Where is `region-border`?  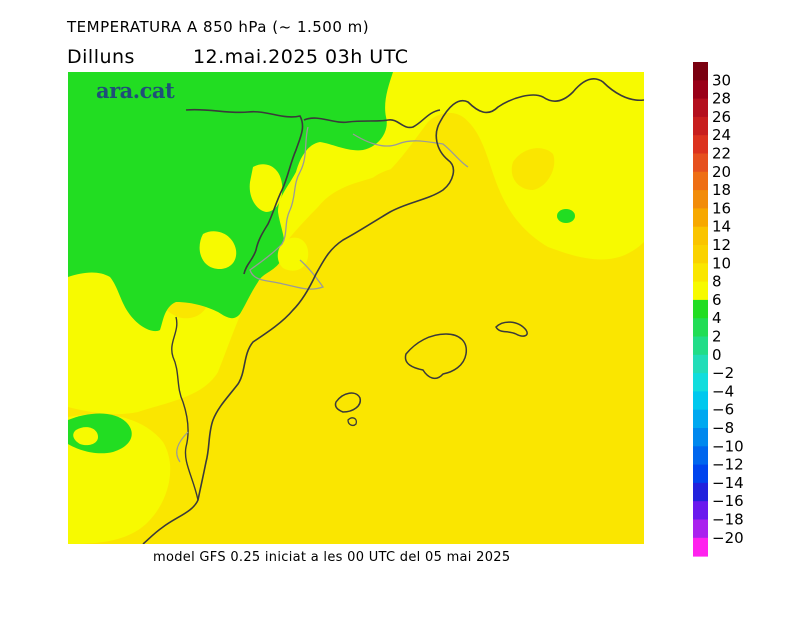 region-border is located at coordinates (359, 208).